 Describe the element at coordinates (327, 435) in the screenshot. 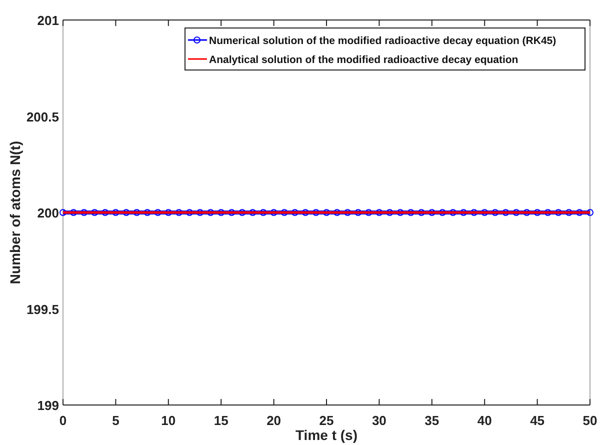

I see `x-axis-title: Time t (s)` at that location.